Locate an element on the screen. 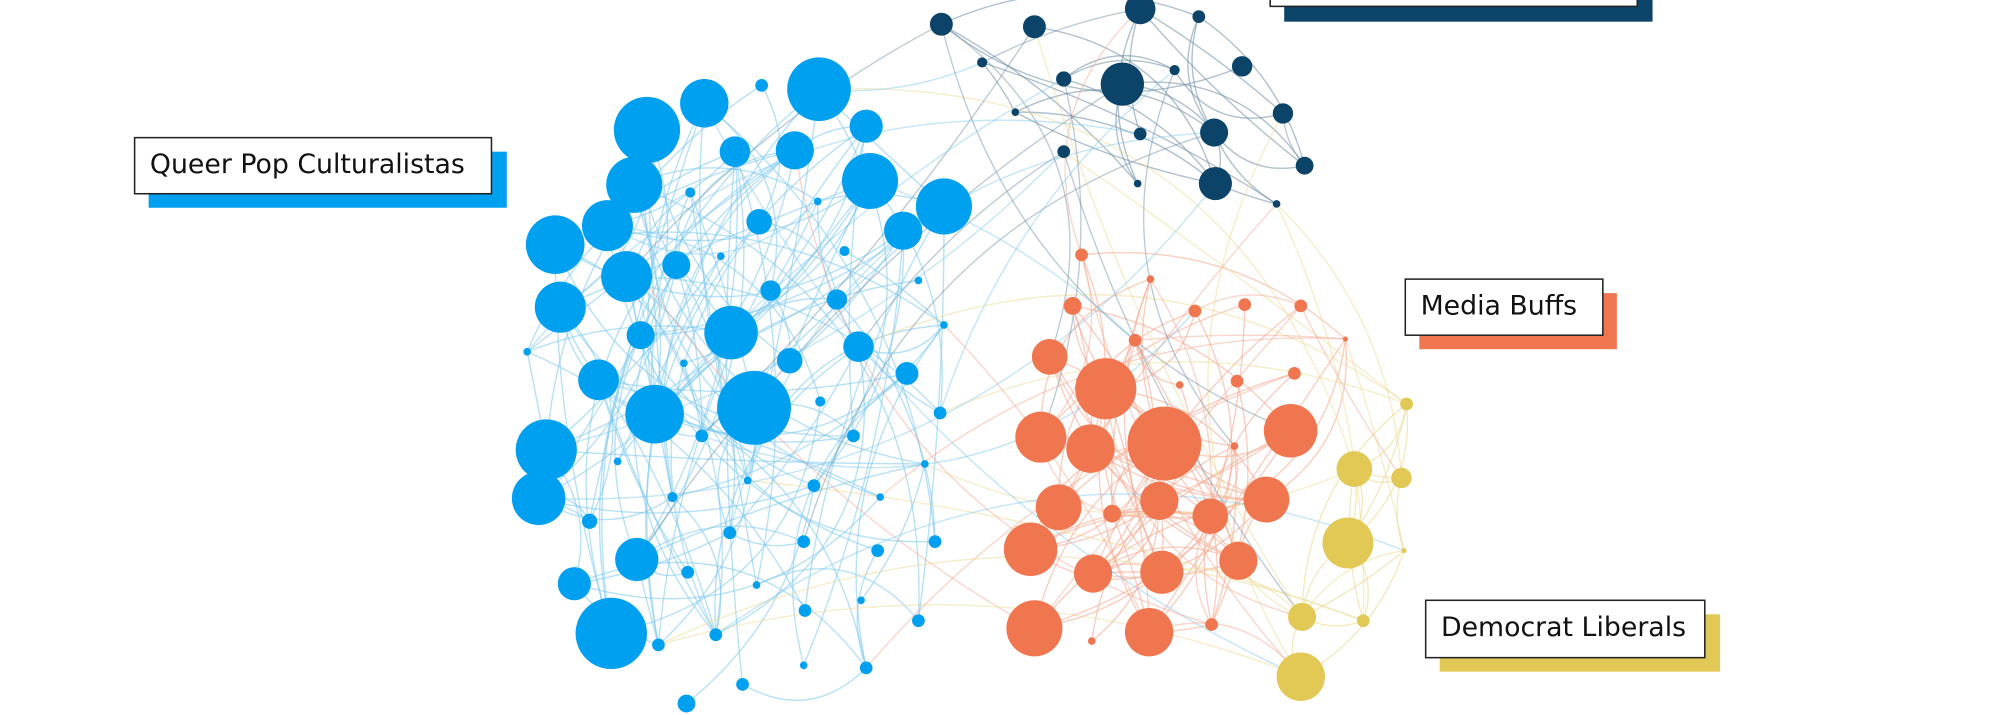 The width and height of the screenshot is (2000, 715). cluster-label-media: Media Buffs is located at coordinates (1510, 314).